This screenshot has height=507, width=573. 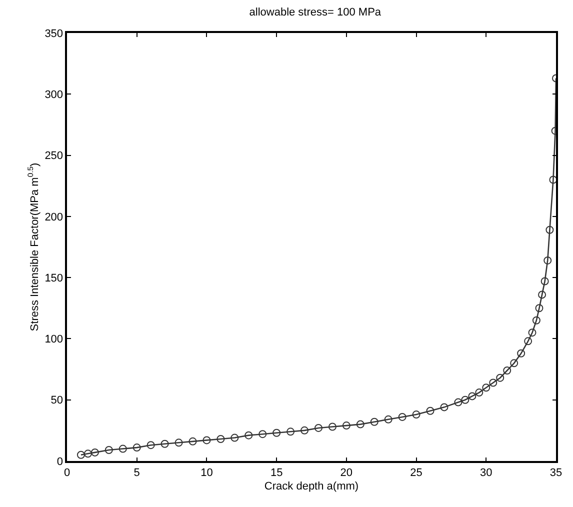 I want to click on y-tick-label: 250, so click(x=54, y=156).